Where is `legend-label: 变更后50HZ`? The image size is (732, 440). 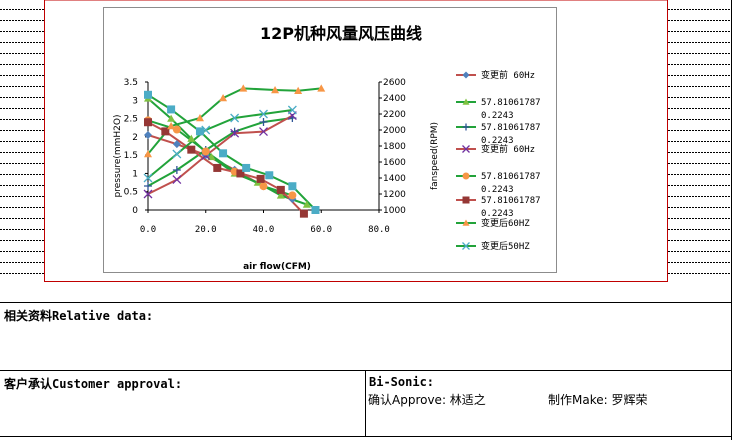
legend-label: 变更后50HZ is located at coordinates (505, 246).